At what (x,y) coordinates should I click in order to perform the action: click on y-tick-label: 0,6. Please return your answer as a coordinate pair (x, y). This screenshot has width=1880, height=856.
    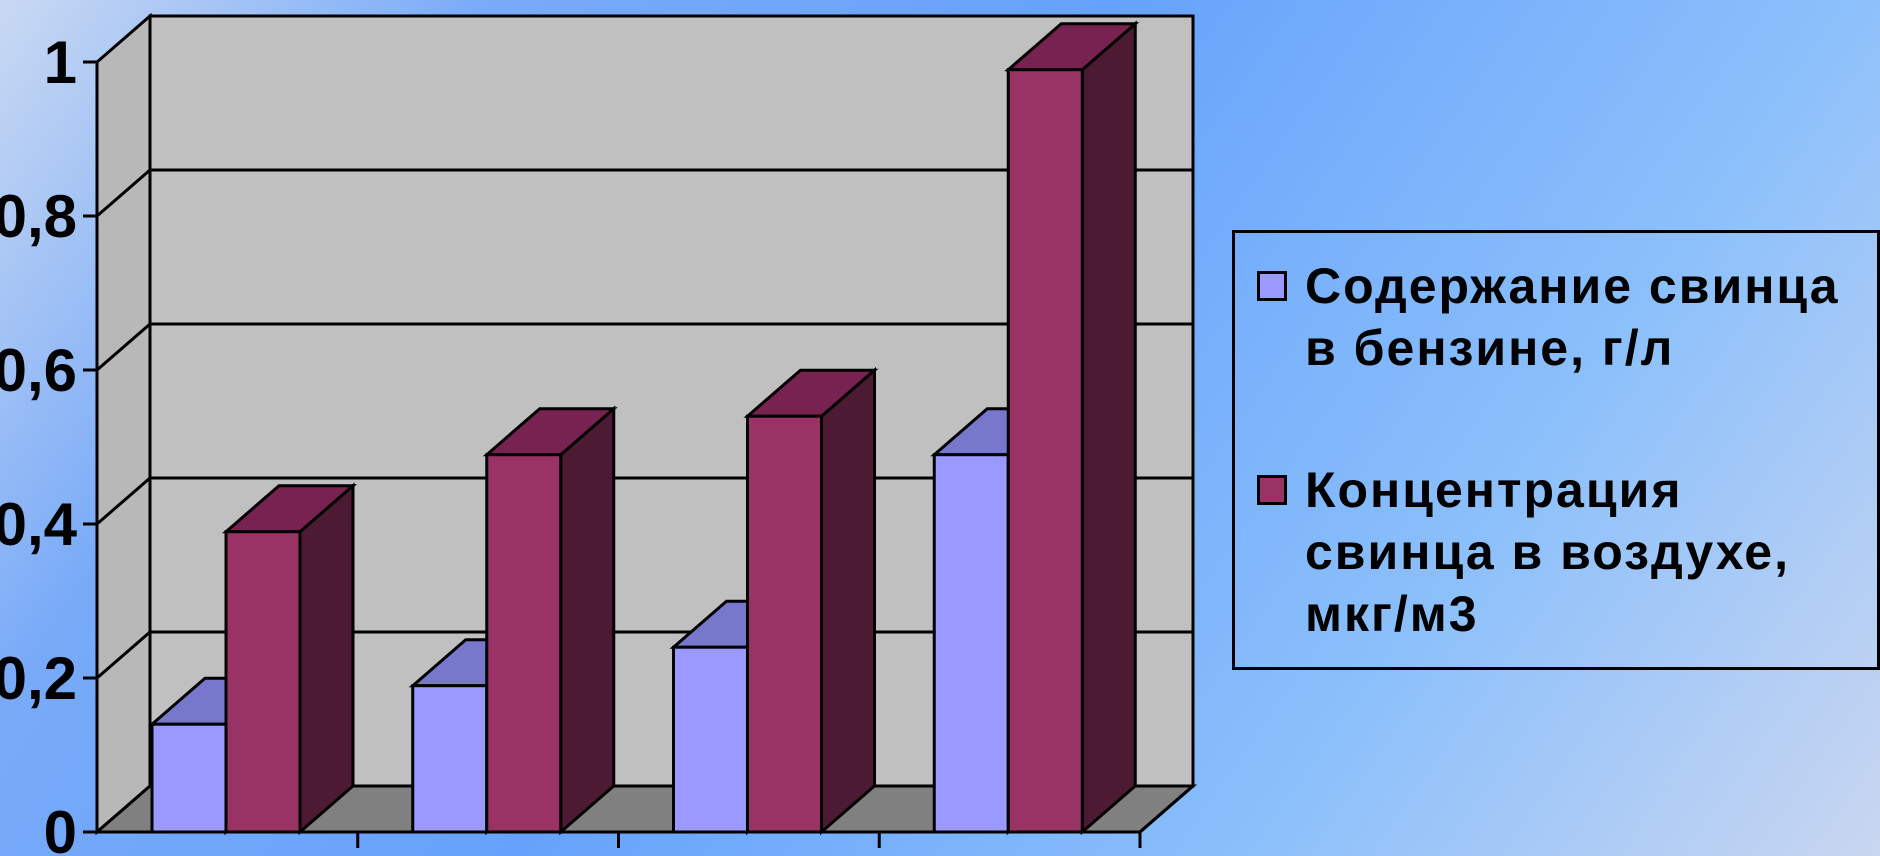
    Looking at the image, I should click on (38, 370).